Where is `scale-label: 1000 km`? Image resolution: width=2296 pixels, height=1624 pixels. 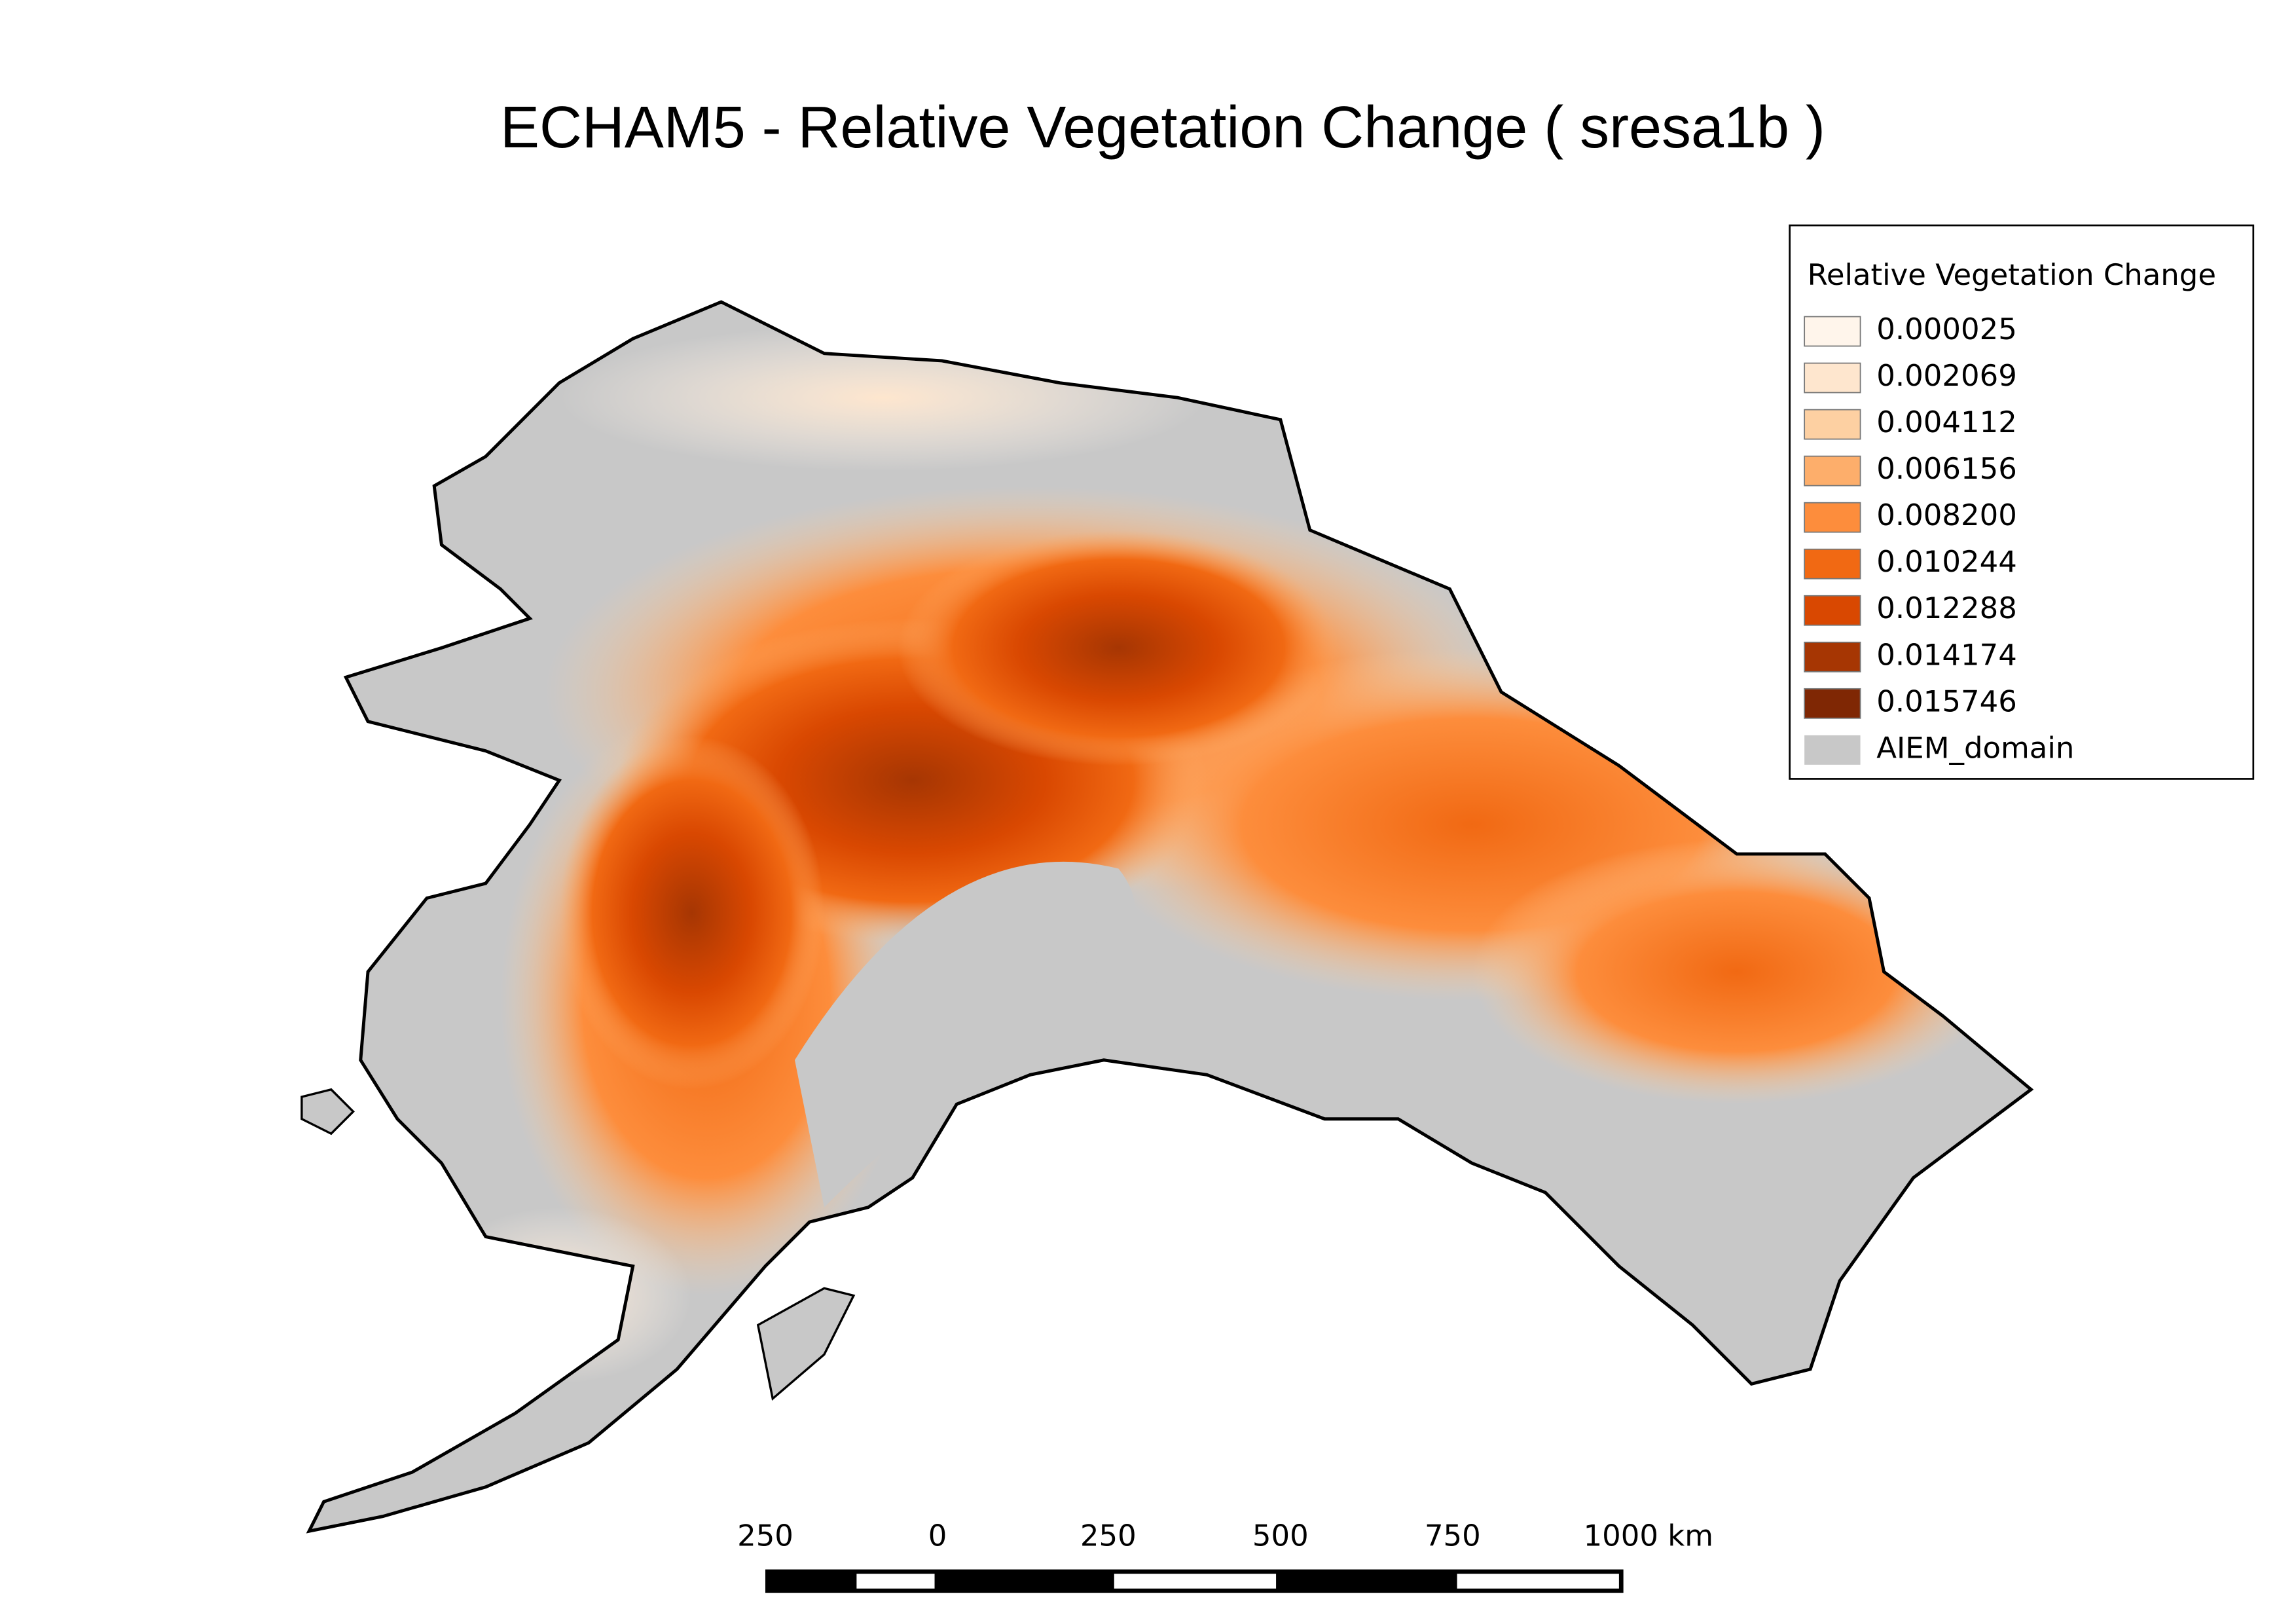
scale-label: 1000 km is located at coordinates (1649, 1536).